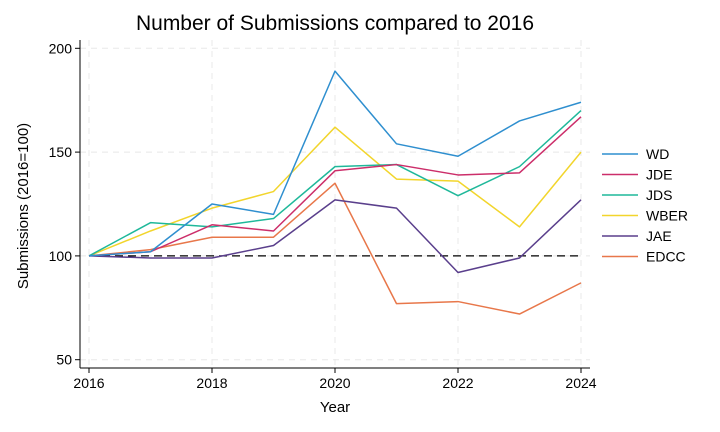  I want to click on x-tick-label: 2022, so click(457, 383).